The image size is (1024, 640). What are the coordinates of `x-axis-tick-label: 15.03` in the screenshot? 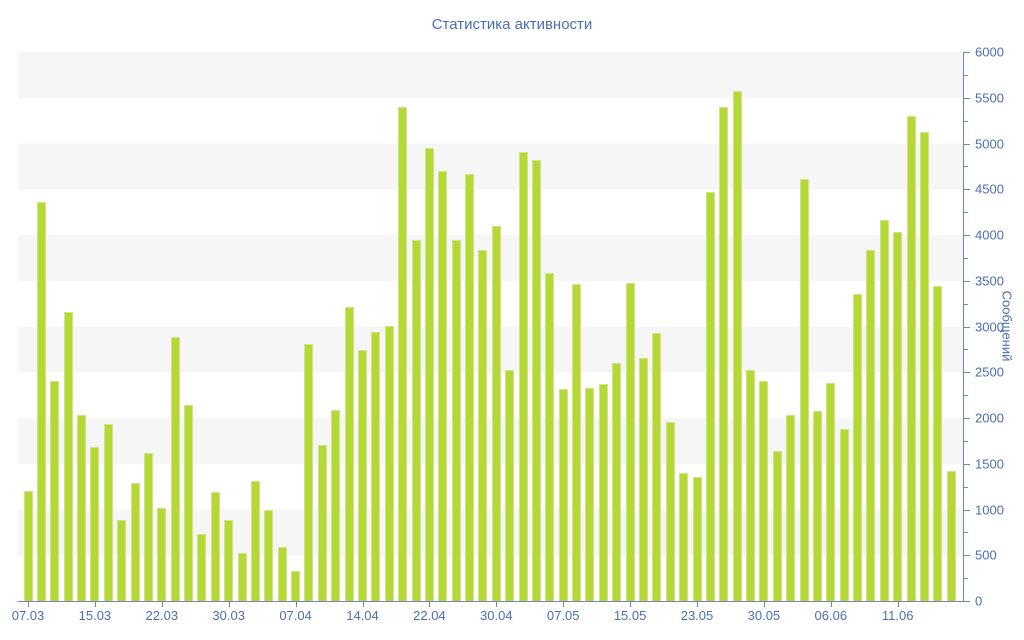 It's located at (95, 615).